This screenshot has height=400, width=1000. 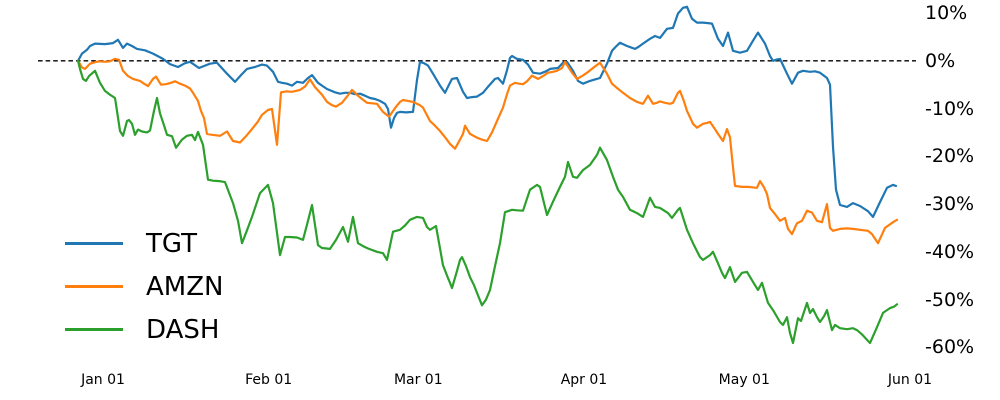 I want to click on legend-label-tgt: TGT, so click(x=171, y=243).